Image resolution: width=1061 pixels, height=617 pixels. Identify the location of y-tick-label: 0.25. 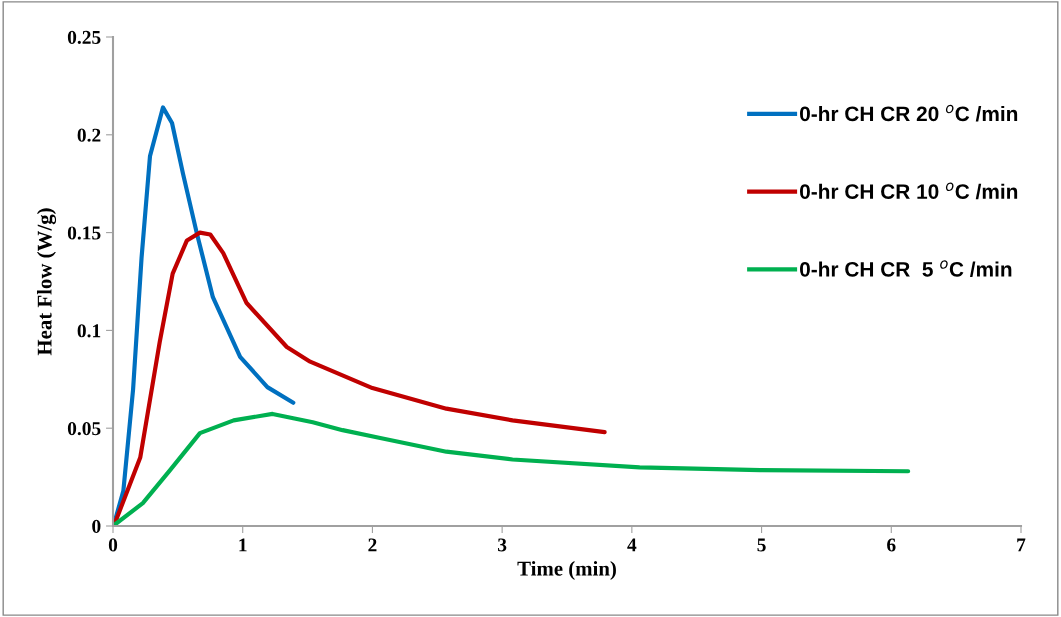
(84, 37).